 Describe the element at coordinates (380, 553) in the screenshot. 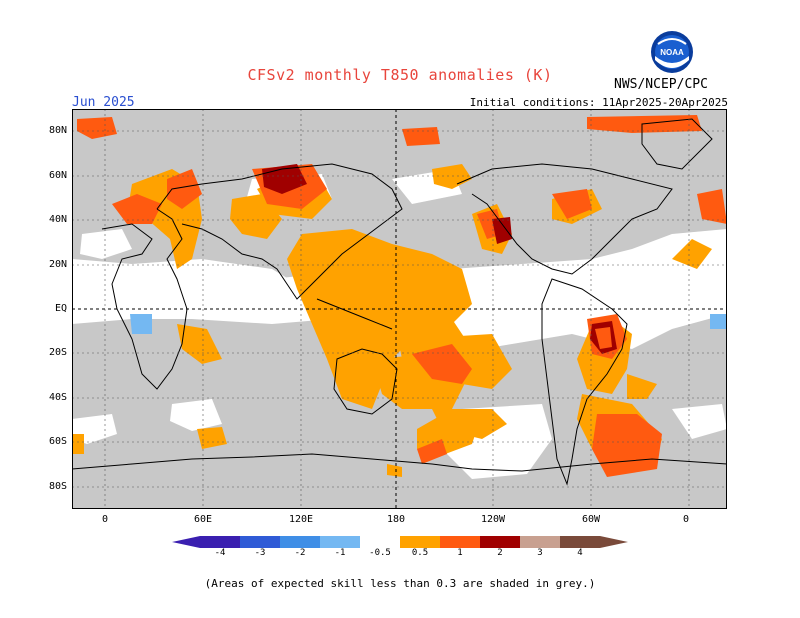

I see `colorbar-label: -0.5` at that location.